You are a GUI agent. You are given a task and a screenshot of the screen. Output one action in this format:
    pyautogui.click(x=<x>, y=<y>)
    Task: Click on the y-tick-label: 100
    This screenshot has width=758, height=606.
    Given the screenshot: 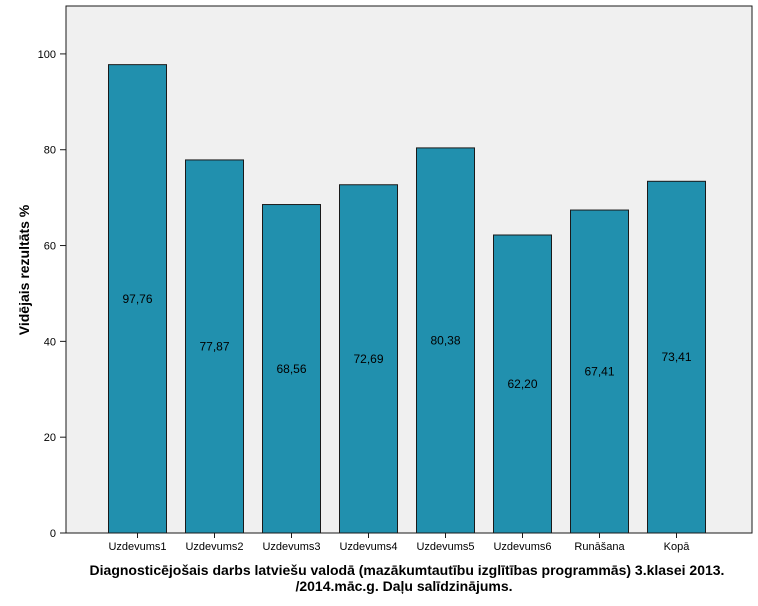 What is the action you would take?
    pyautogui.click(x=47, y=55)
    